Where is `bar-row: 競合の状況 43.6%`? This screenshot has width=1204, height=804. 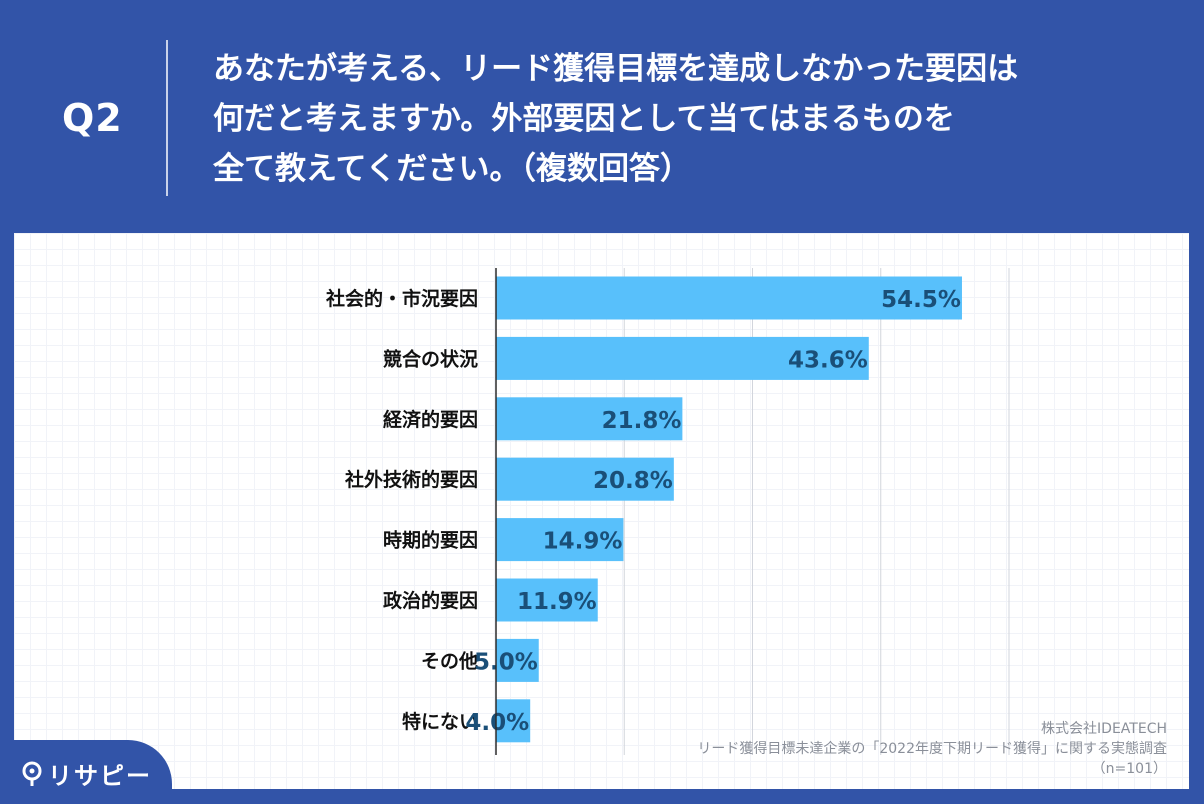
bar-row: 競合の状況 43.6% is located at coordinates (626, 358).